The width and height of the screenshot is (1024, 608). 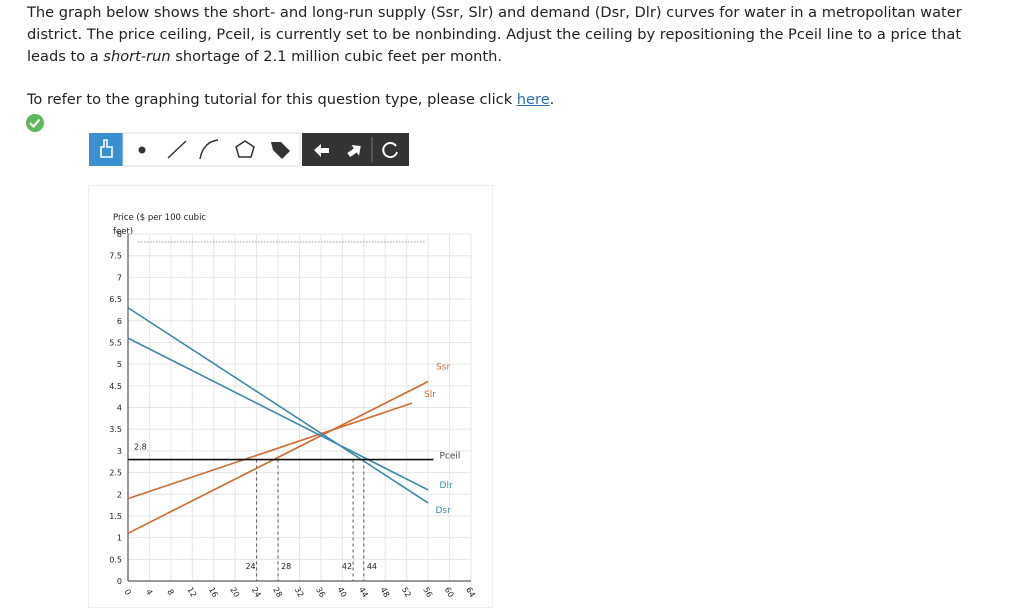 I want to click on x-tick-label: 24, so click(x=256, y=592).